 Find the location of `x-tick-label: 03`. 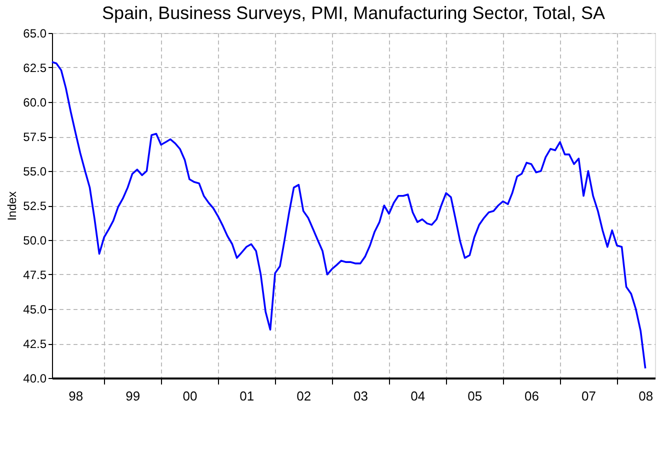

x-tick-label: 03 is located at coordinates (361, 396).